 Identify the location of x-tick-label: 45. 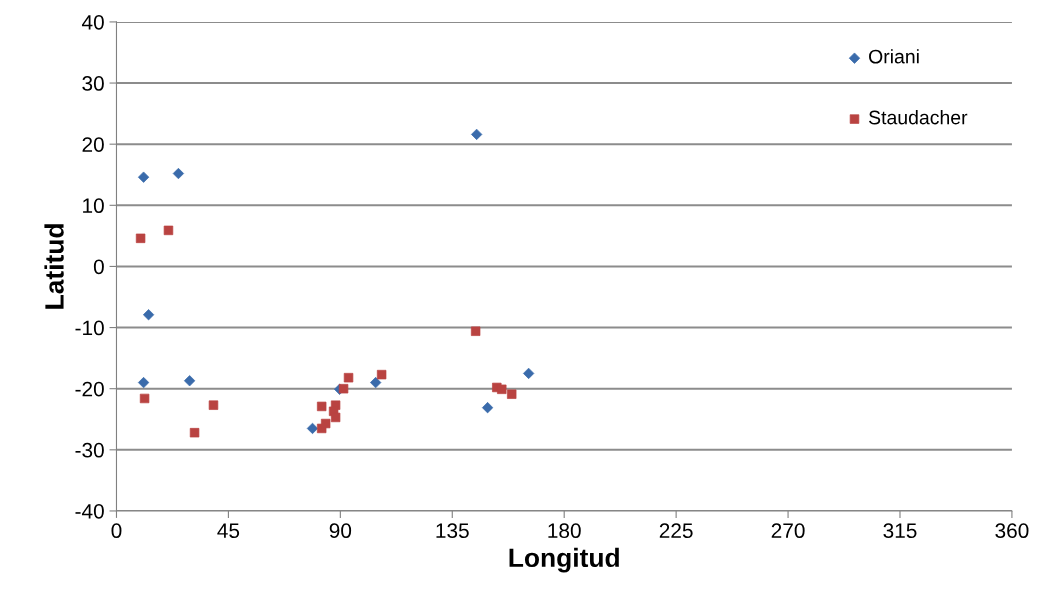
(228, 531).